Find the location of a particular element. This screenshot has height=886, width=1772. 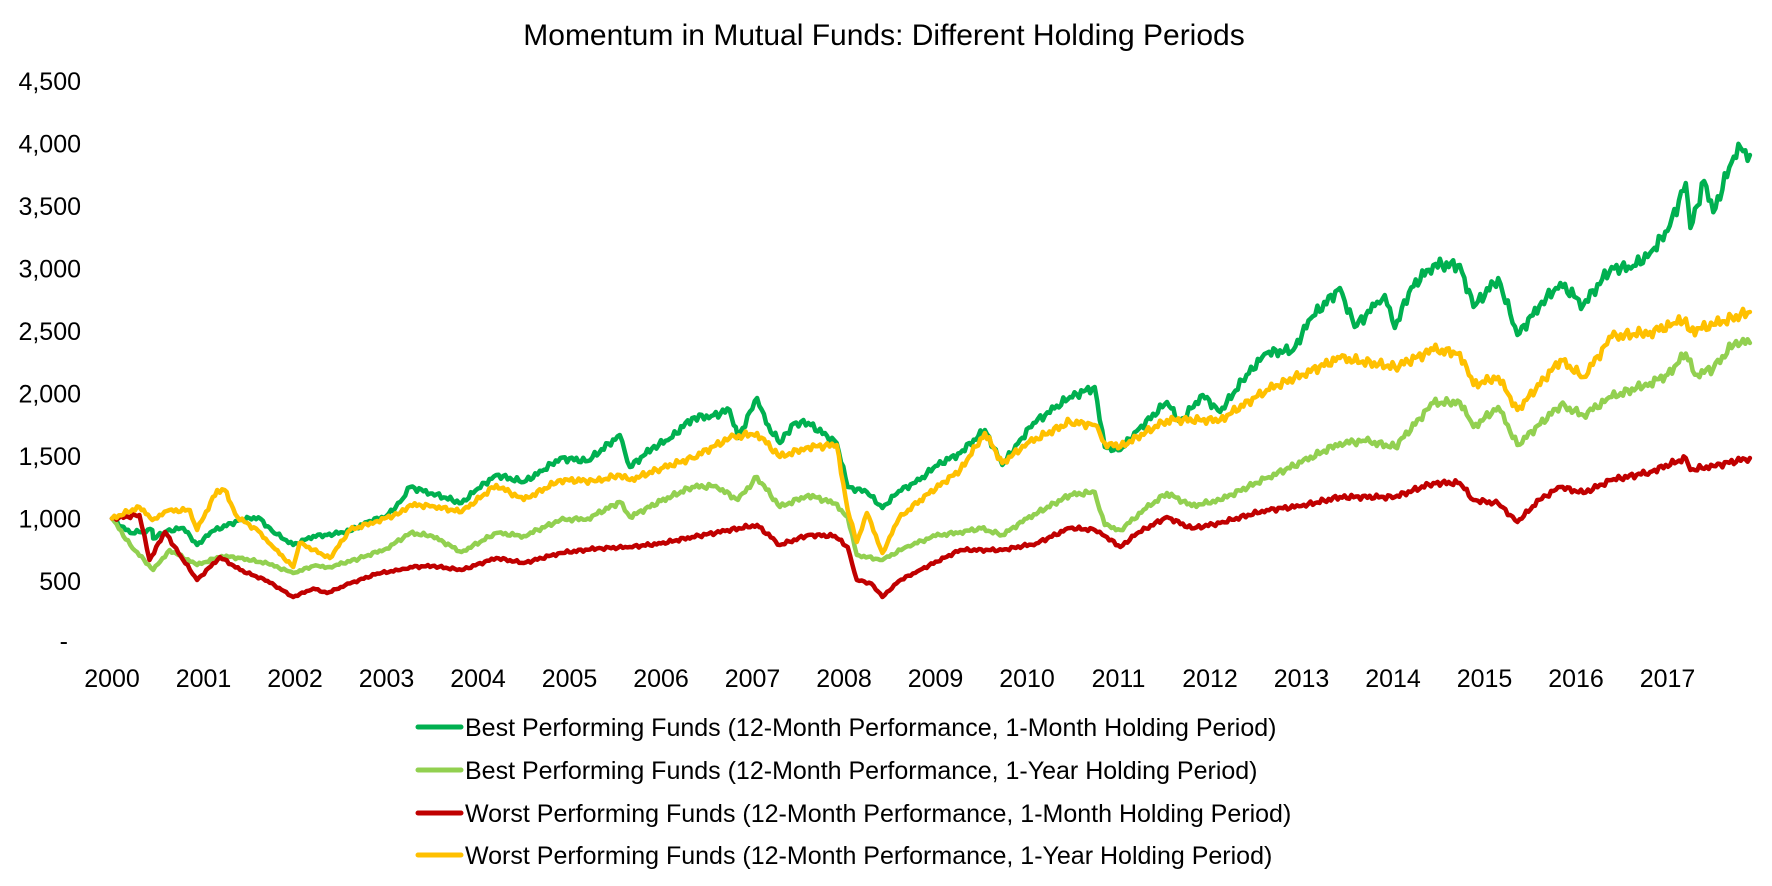

x-tick-label: 2012 is located at coordinates (1210, 679).